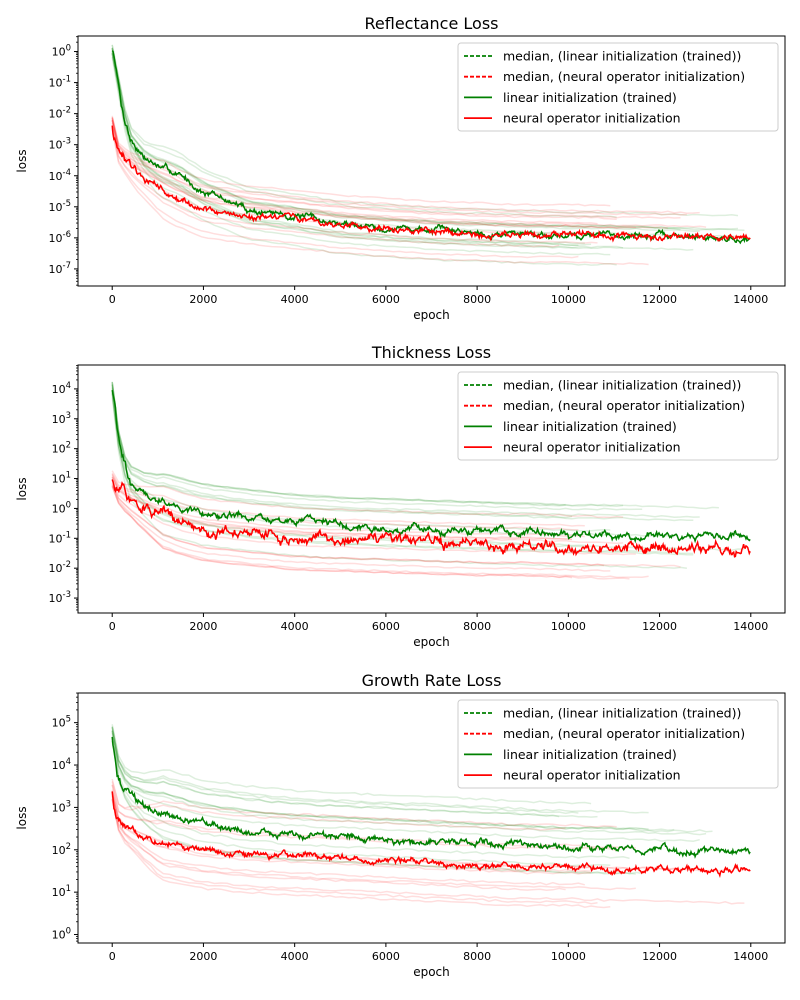 This screenshot has height=1000, width=800. I want to click on panel-title: Thickness Loss, so click(431, 352).